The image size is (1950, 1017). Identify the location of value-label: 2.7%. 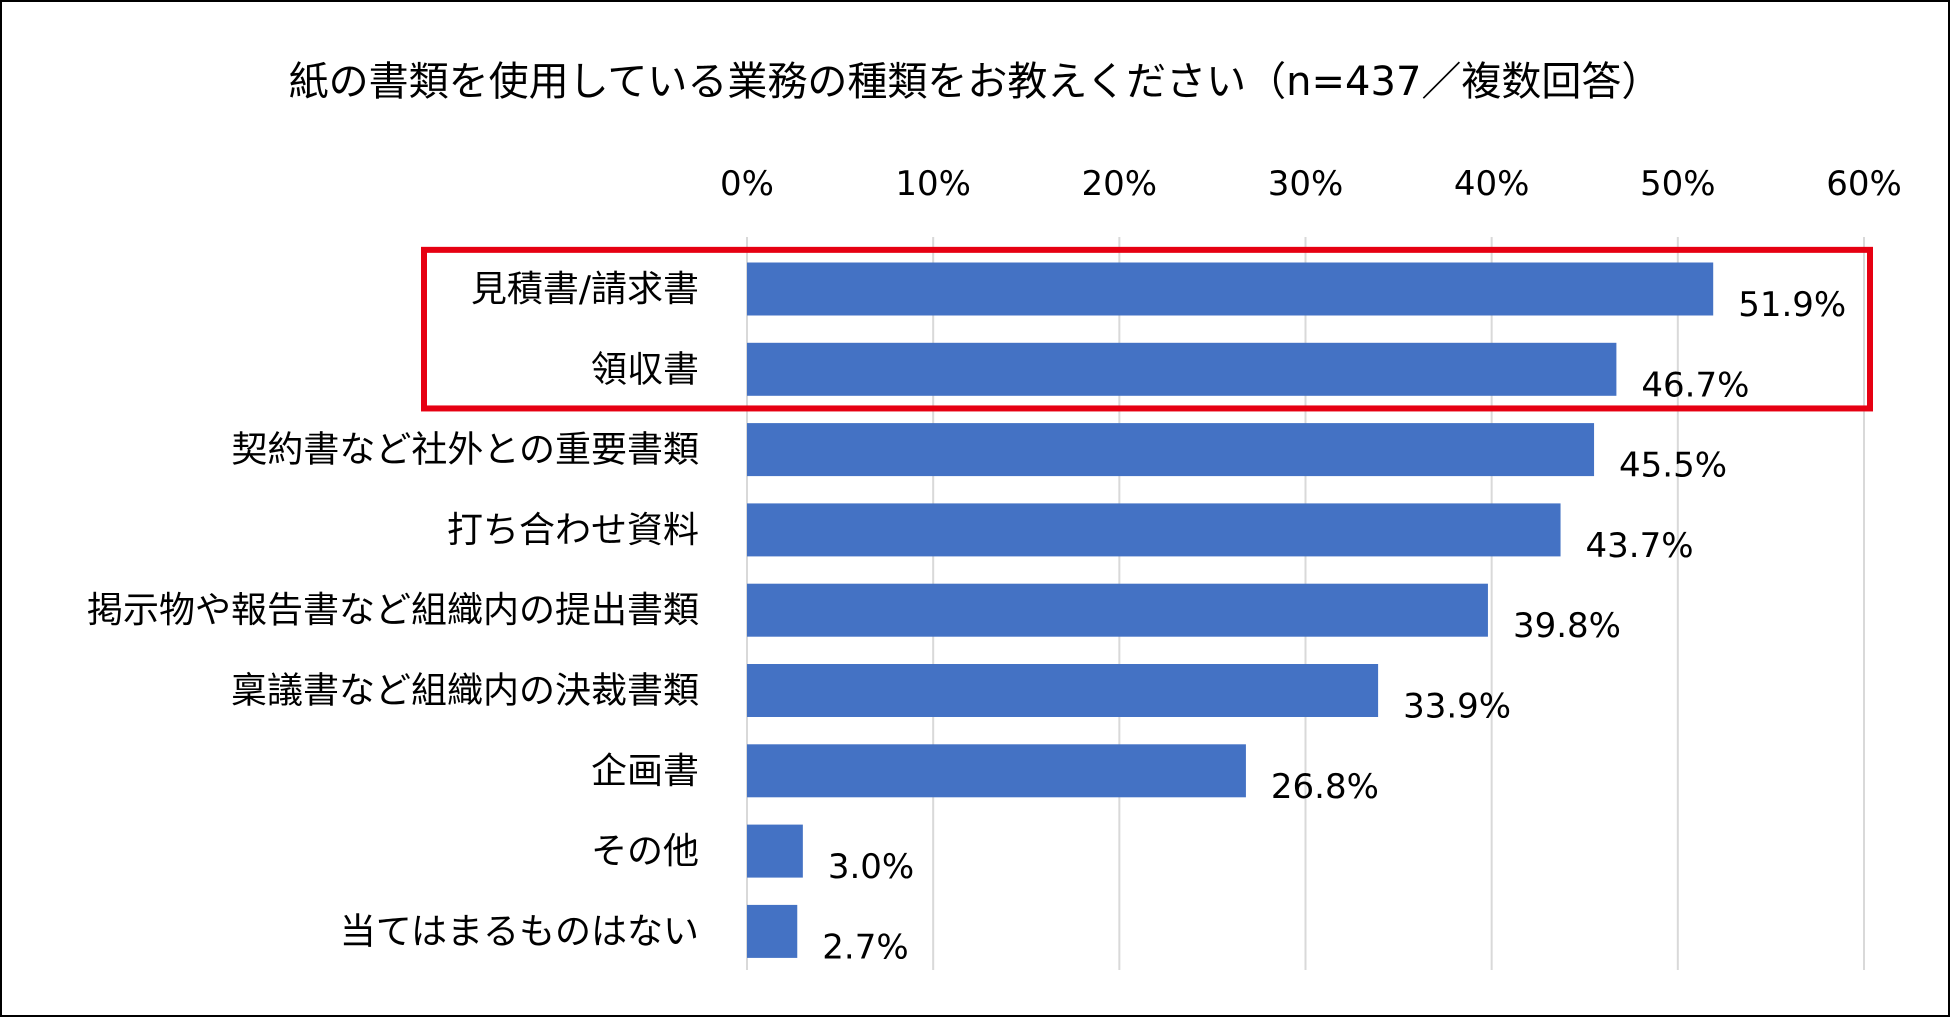
(865, 947).